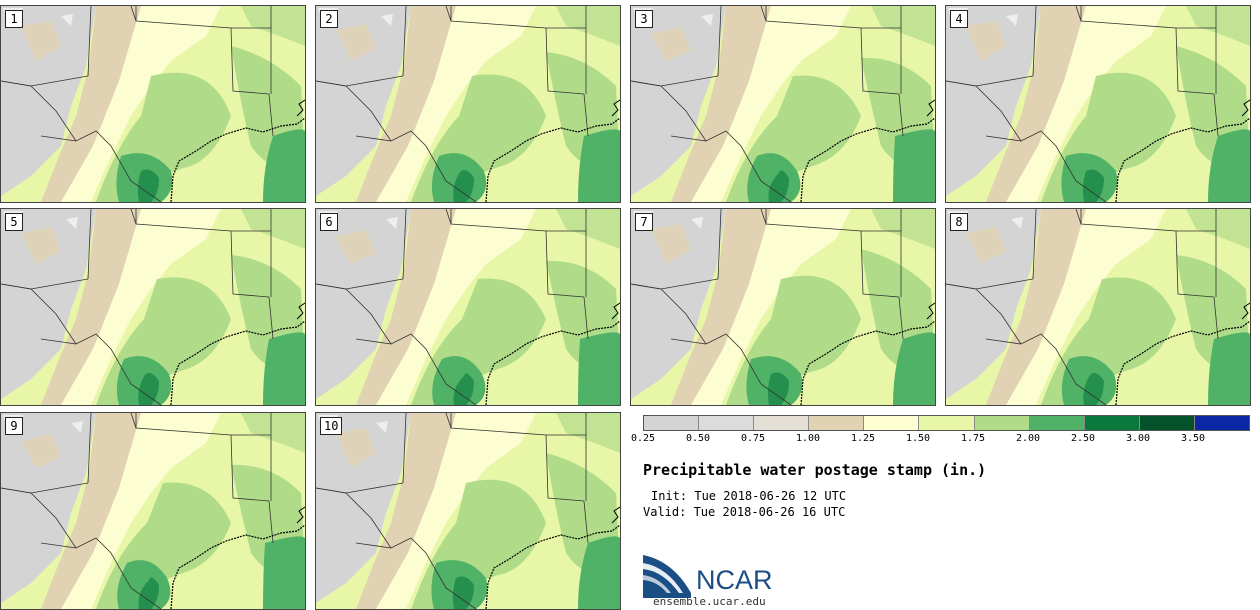 This screenshot has width=1260, height=610. I want to click on member-number-label: 4, so click(959, 19).